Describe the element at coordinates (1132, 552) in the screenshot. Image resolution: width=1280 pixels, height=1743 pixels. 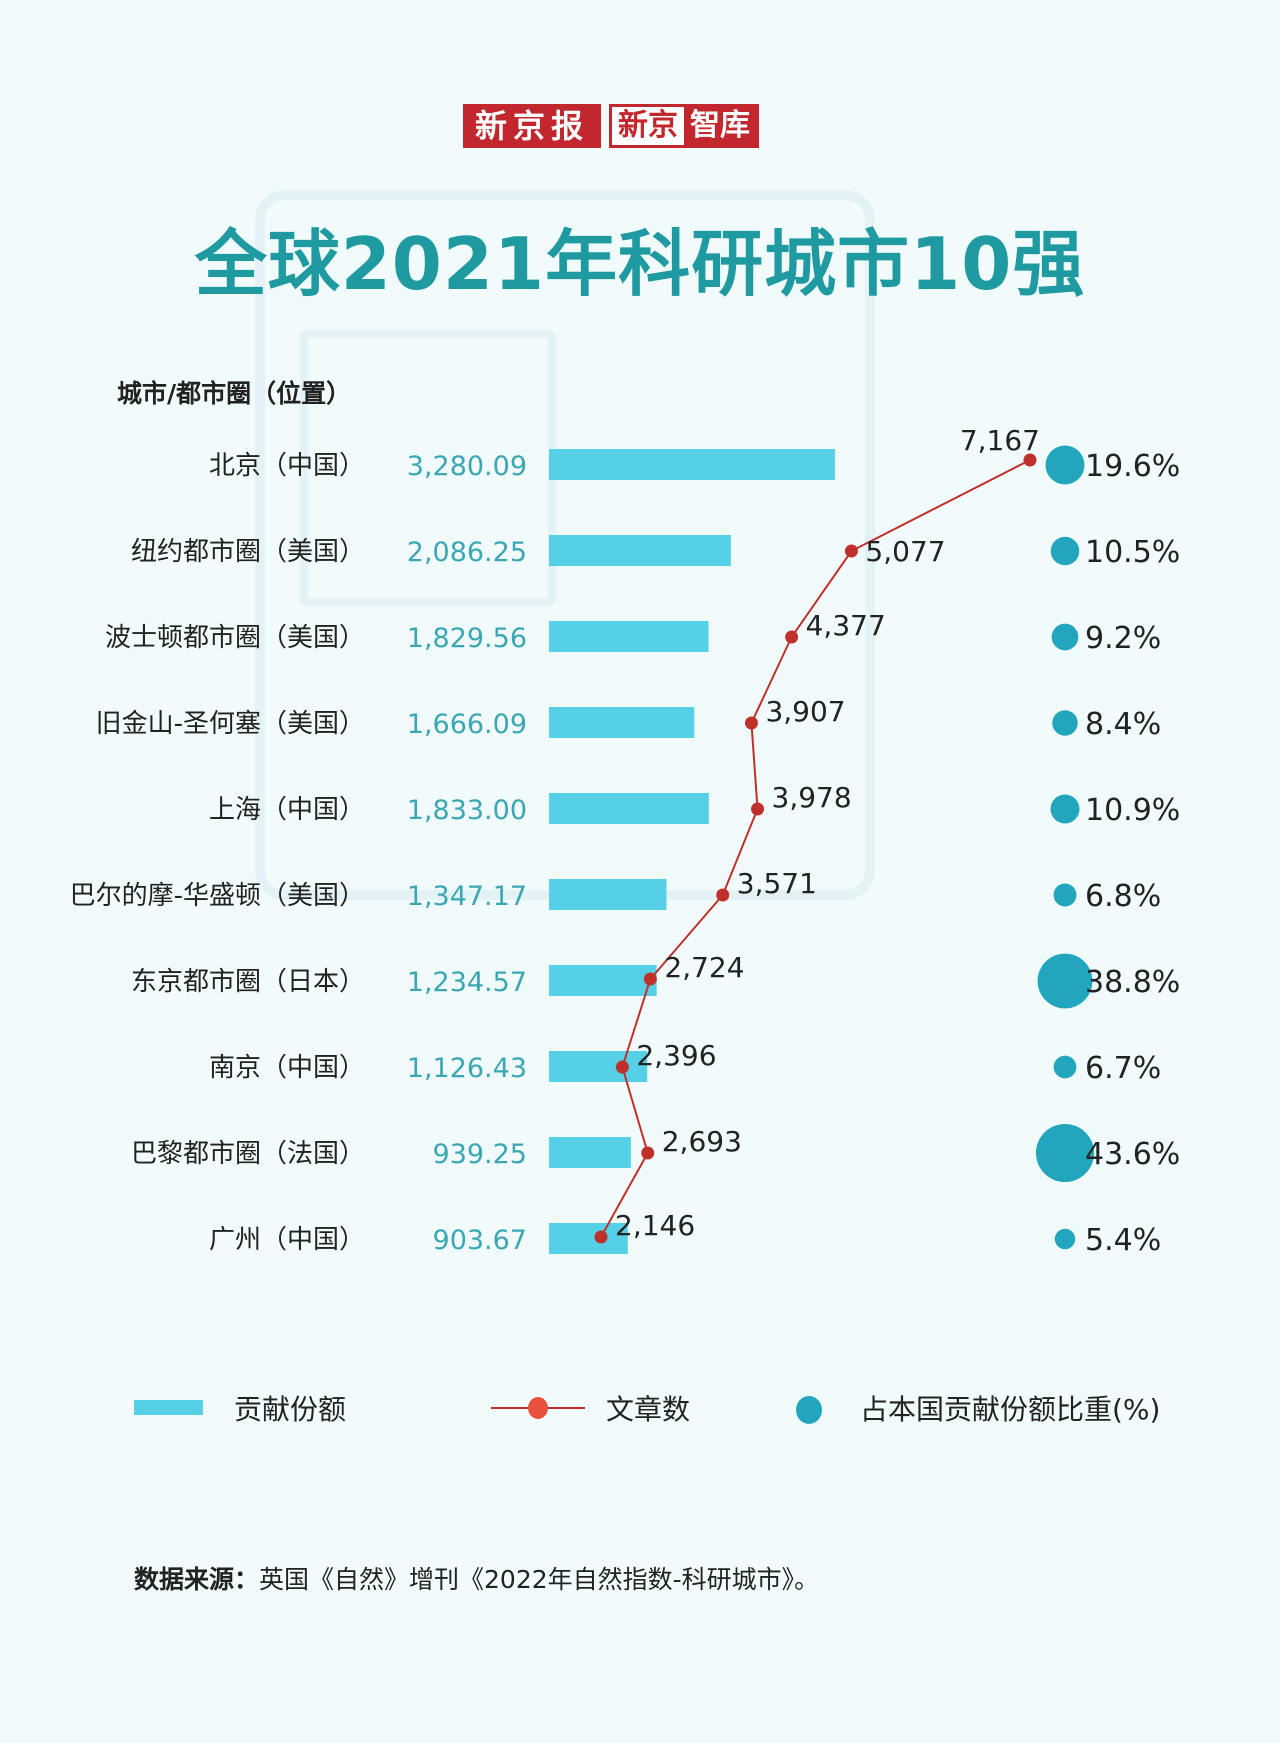
I see `bubble-label: 10.5%` at that location.